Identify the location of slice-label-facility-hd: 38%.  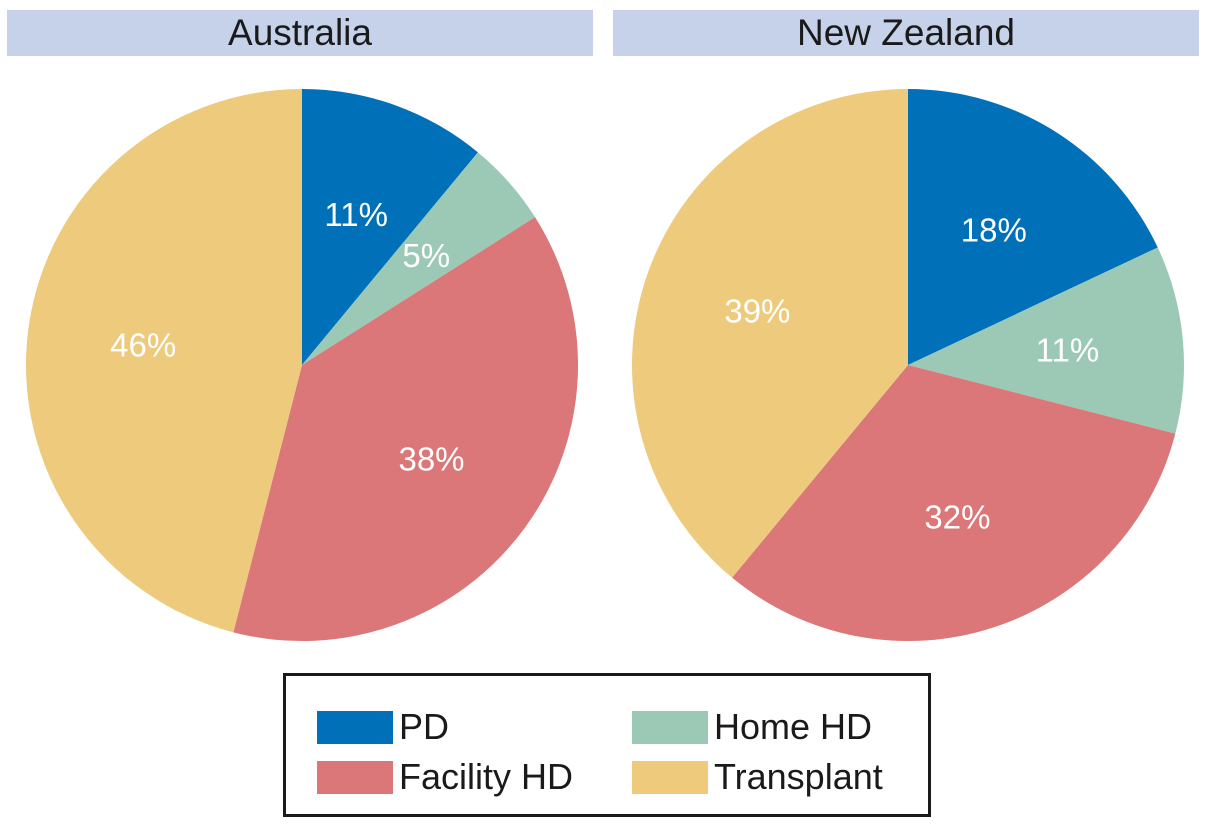
(431, 459).